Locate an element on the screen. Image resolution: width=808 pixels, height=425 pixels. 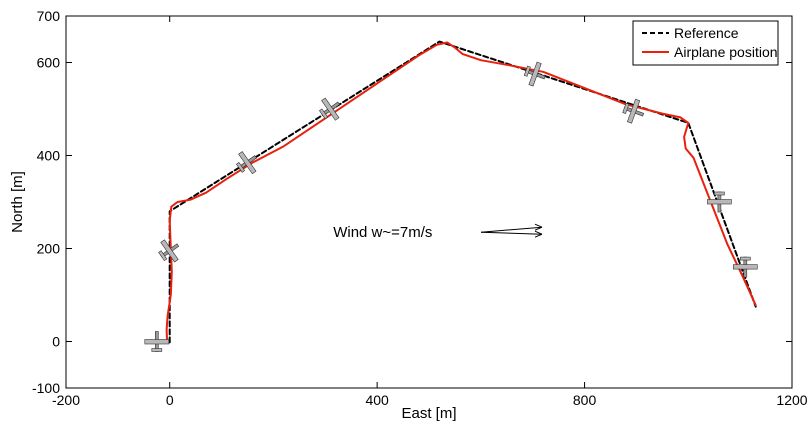
y-tick-label: 700 is located at coordinates (49, 16).